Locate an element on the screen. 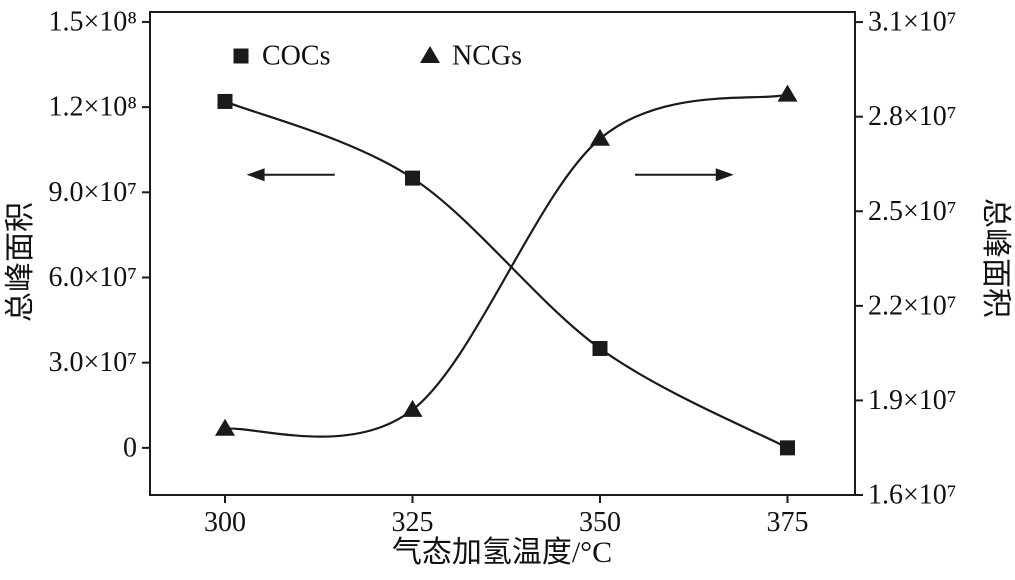 This screenshot has width=1015, height=580. left-tick-label: 9.0×10⁷ is located at coordinates (92, 192).